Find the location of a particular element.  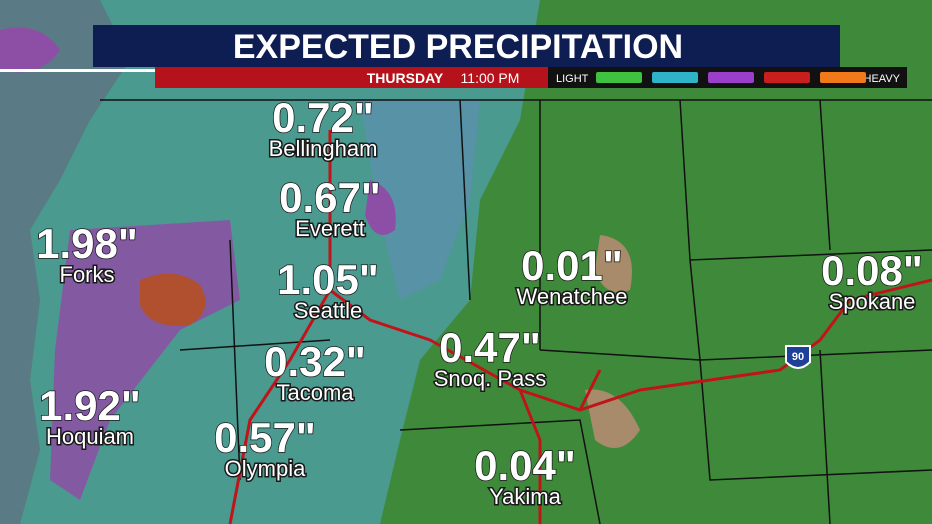

amount: 1.05" is located at coordinates (328, 279).